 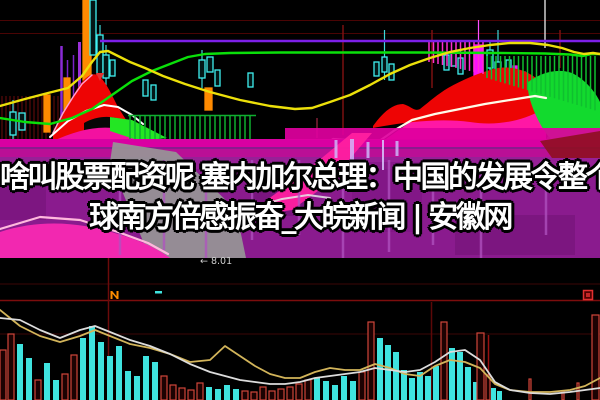 What do you see at coordinates (301, 217) in the screenshot?
I see `headline-line-2: 球南方倍感振奋_大皖新闻 | 安徽网` at bounding box center [301, 217].